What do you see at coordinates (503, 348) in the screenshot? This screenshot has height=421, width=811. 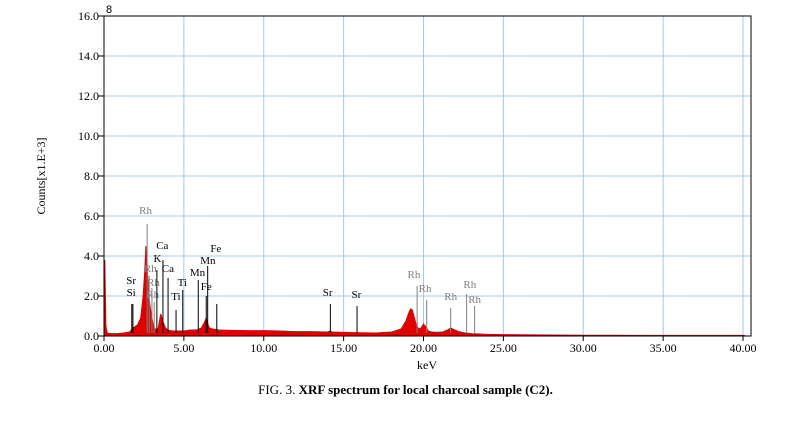 I see `x-tick-label: 25.00` at bounding box center [503, 348].